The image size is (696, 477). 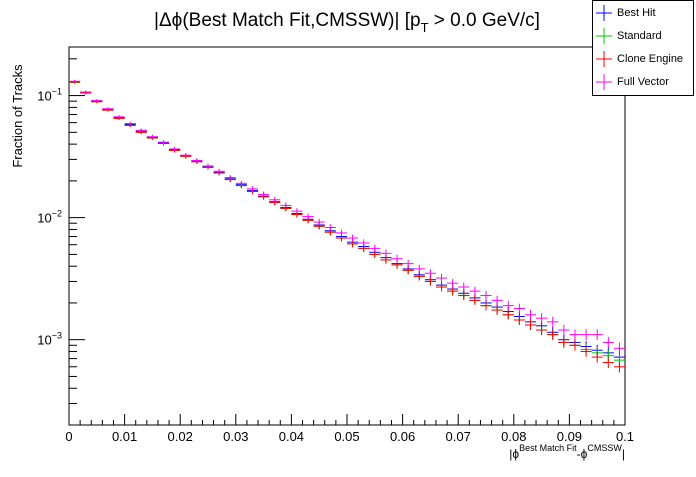 I want to click on legend-entry: Clone Engine, so click(x=643, y=59).